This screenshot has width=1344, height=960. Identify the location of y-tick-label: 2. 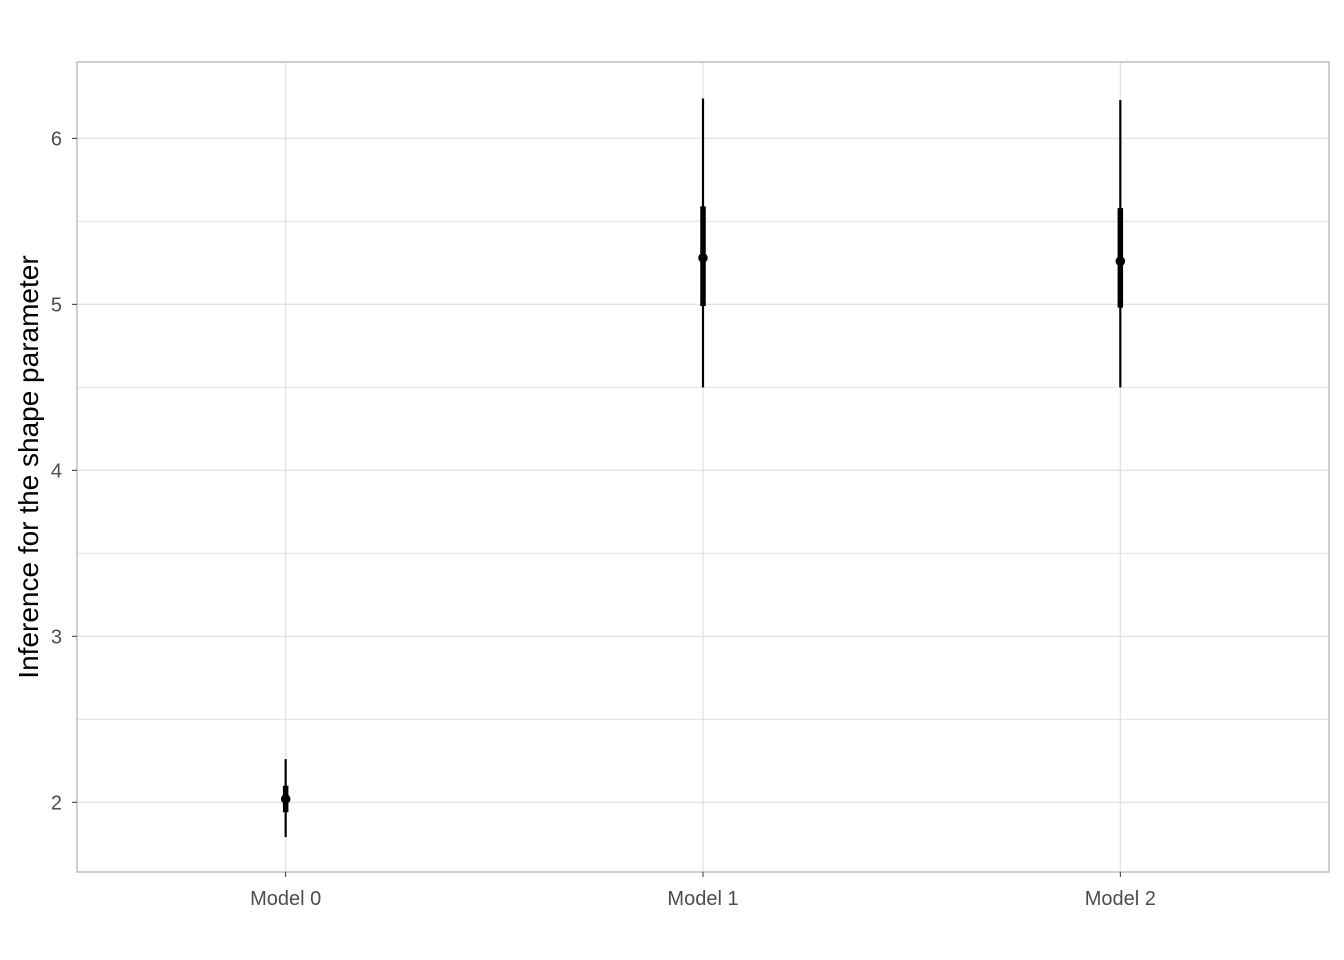
(56, 803).